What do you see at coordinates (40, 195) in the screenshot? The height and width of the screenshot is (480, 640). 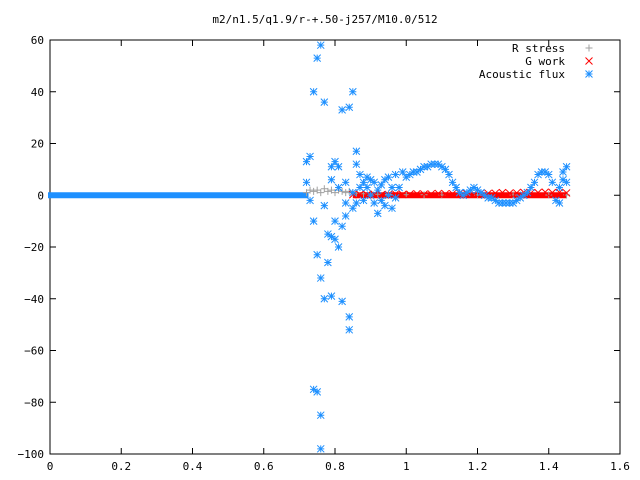 I see `y-tick-label: 0` at bounding box center [40, 195].